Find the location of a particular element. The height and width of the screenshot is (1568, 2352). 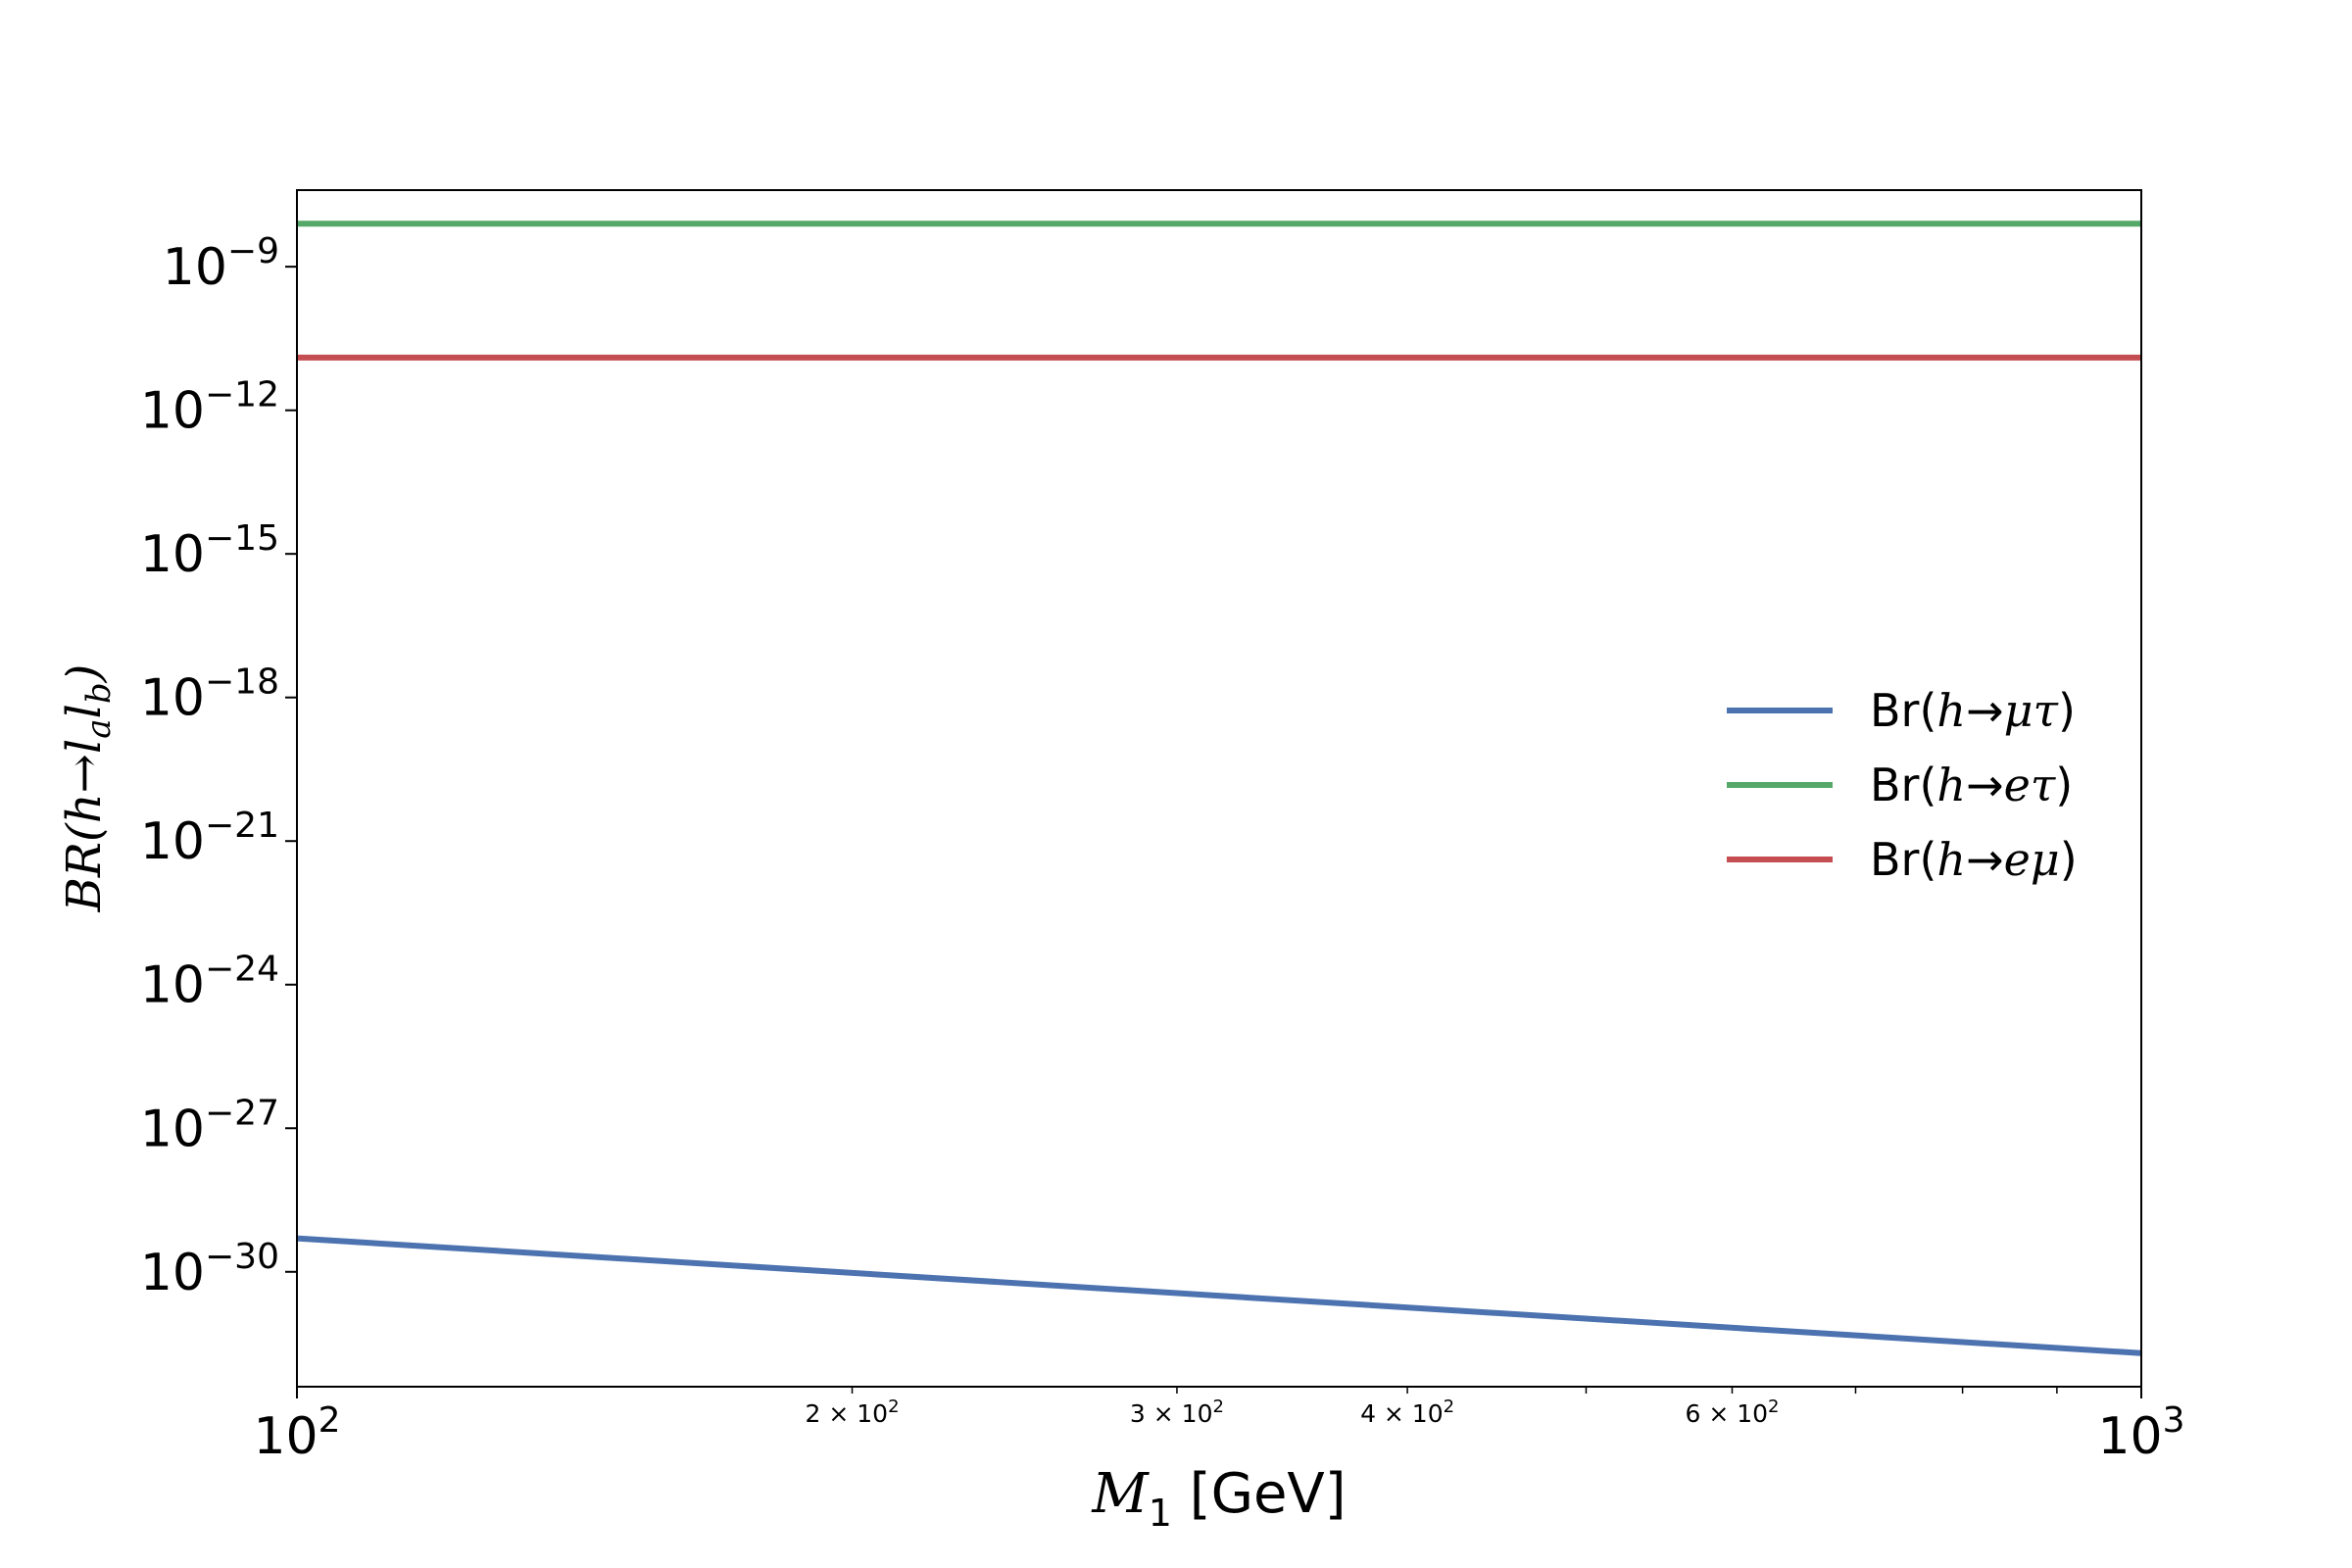

x-axis-ticks: 10² 10³ 2 × 10² 3 × 10² 4 × 10² 6 × 10² is located at coordinates (1219, 1426).